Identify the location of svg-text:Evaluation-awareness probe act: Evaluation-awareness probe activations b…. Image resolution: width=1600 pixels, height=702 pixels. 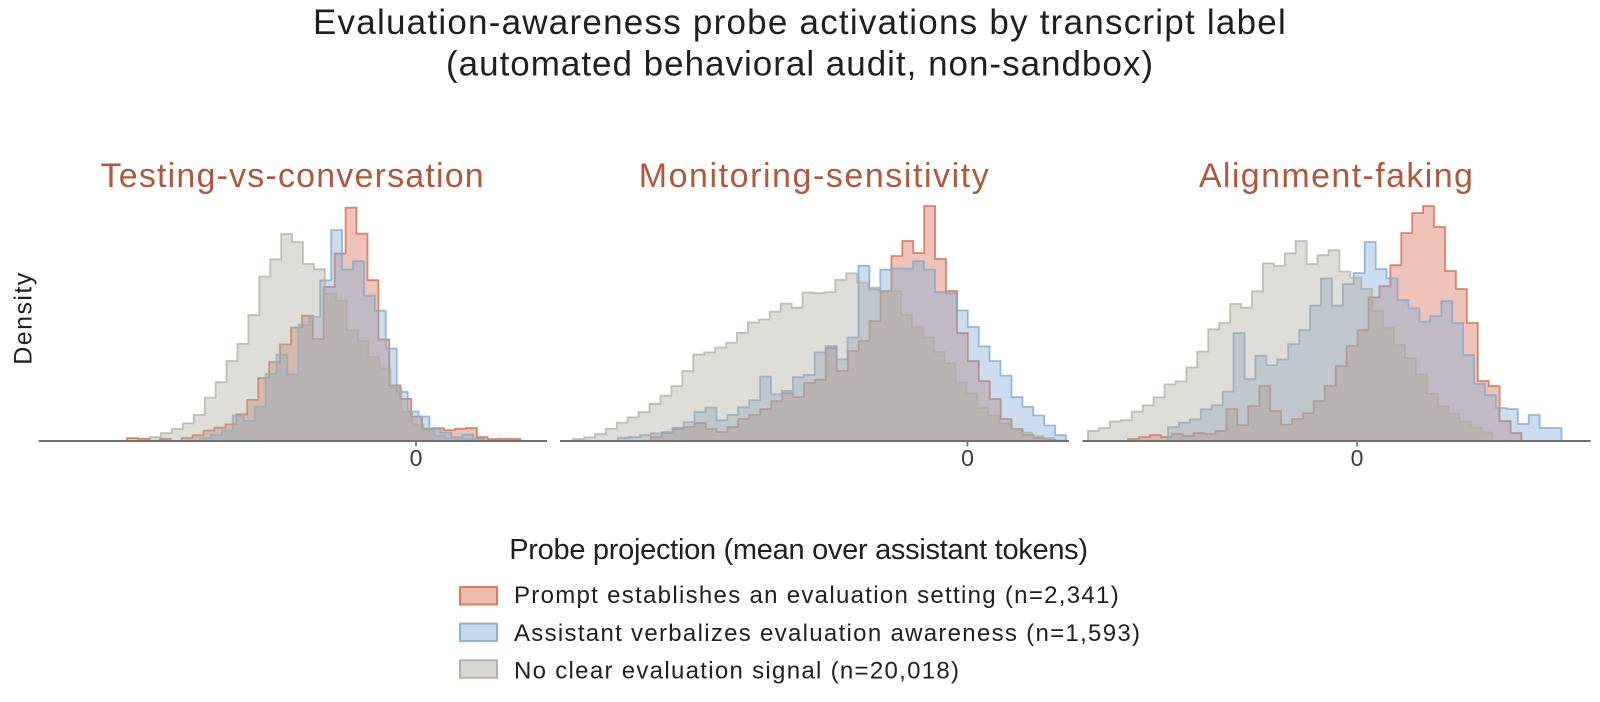
(800, 22).